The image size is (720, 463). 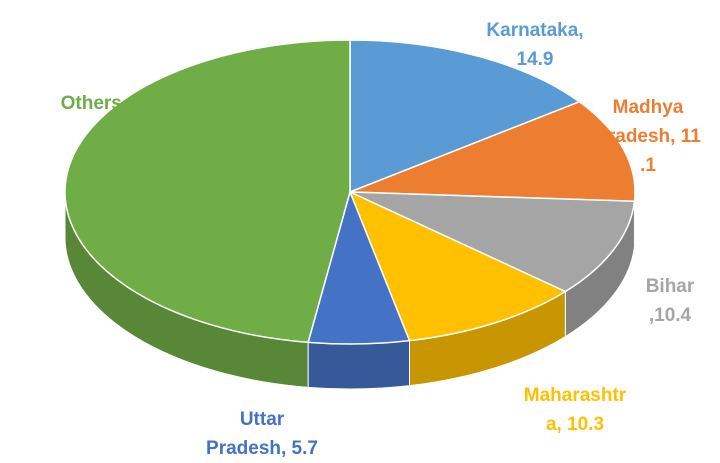 I want to click on data-label-line: ,10.4, so click(x=670, y=315).